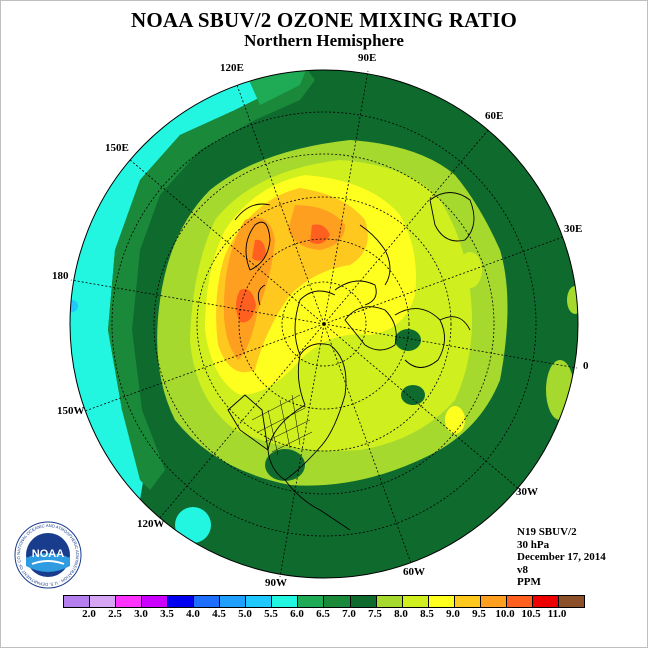 Image resolution: width=648 pixels, height=648 pixels. What do you see at coordinates (414, 572) in the screenshot?
I see `lon-label-60w: 60W` at bounding box center [414, 572].